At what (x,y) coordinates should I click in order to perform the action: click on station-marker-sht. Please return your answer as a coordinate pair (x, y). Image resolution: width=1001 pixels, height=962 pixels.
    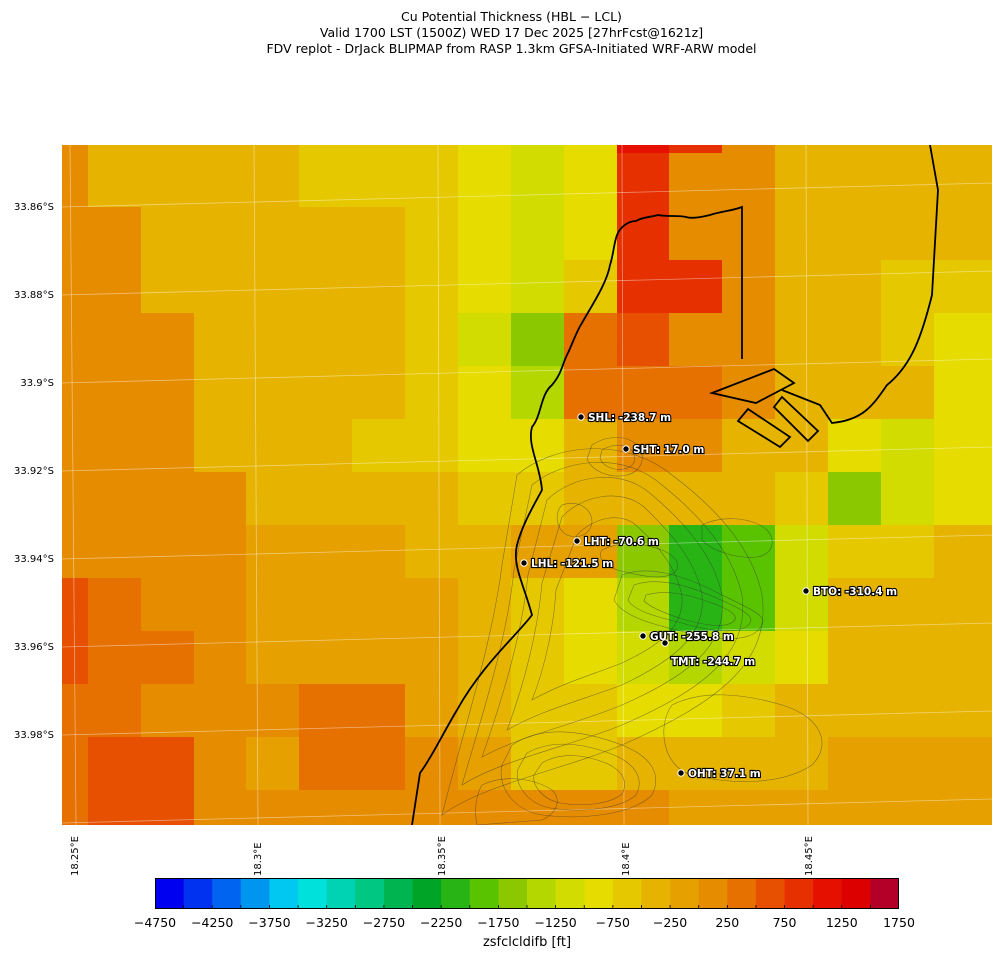
    Looking at the image, I should click on (626, 449).